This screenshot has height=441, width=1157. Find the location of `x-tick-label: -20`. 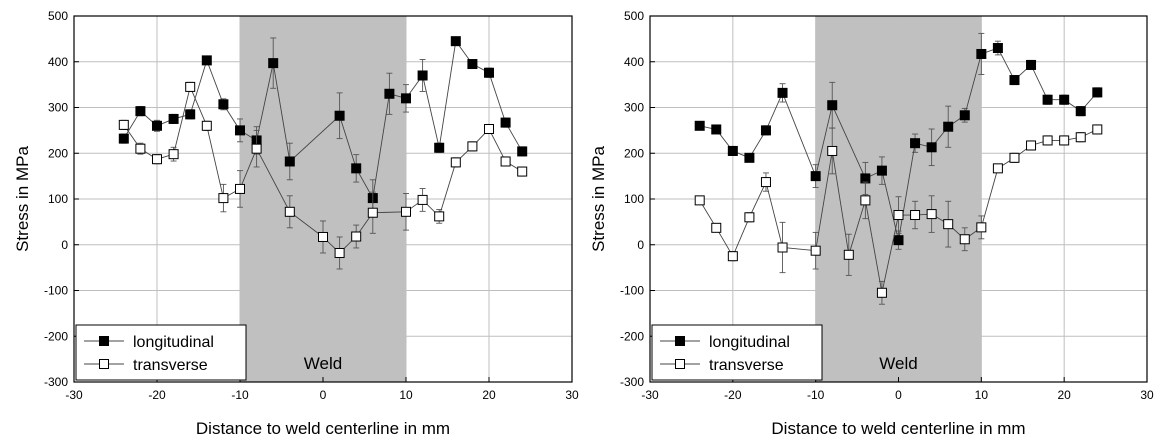

x-tick-label: -20 is located at coordinates (733, 395).